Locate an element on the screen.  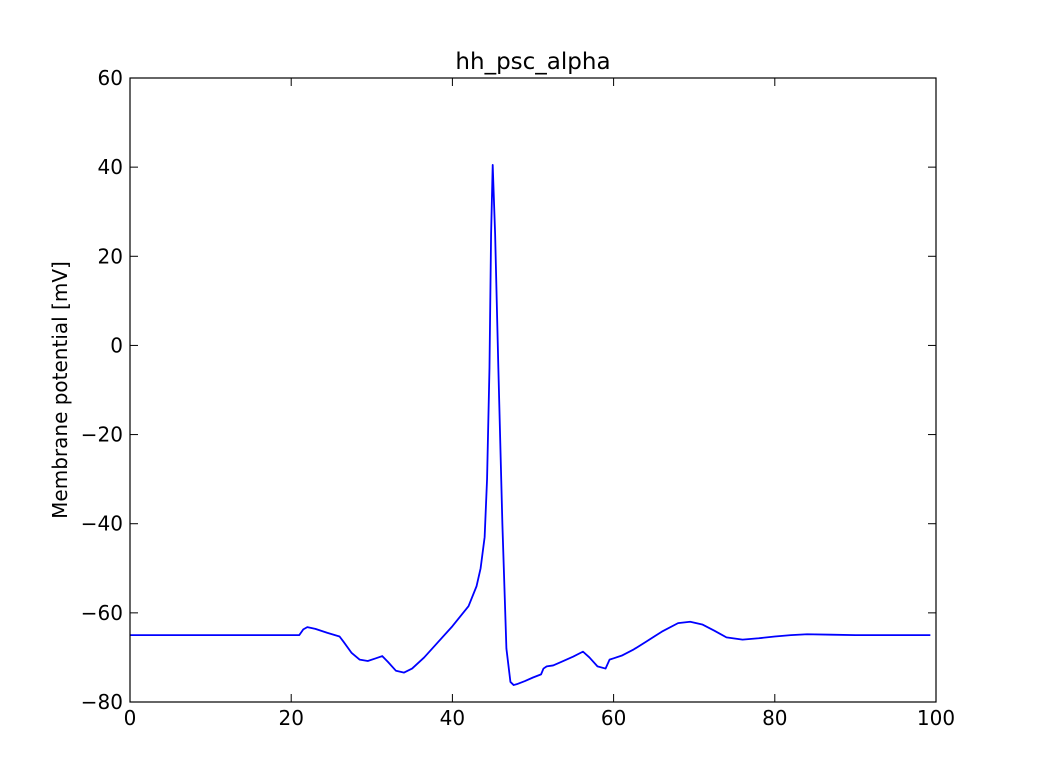
y-tick-label: 60 is located at coordinates (110, 78).